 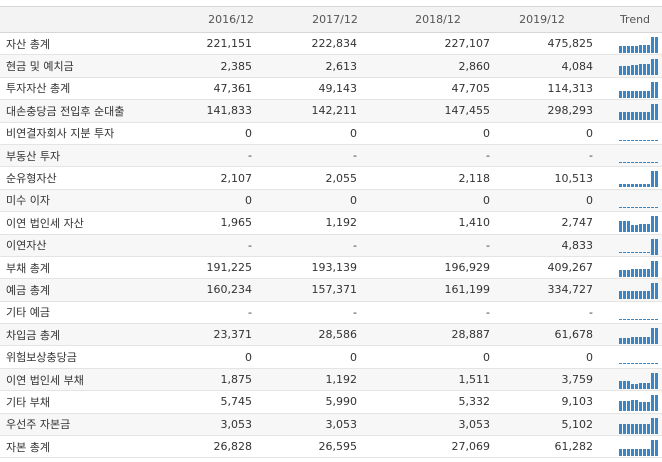 I want to click on row-label: 차입금 총계, so click(x=33, y=335).